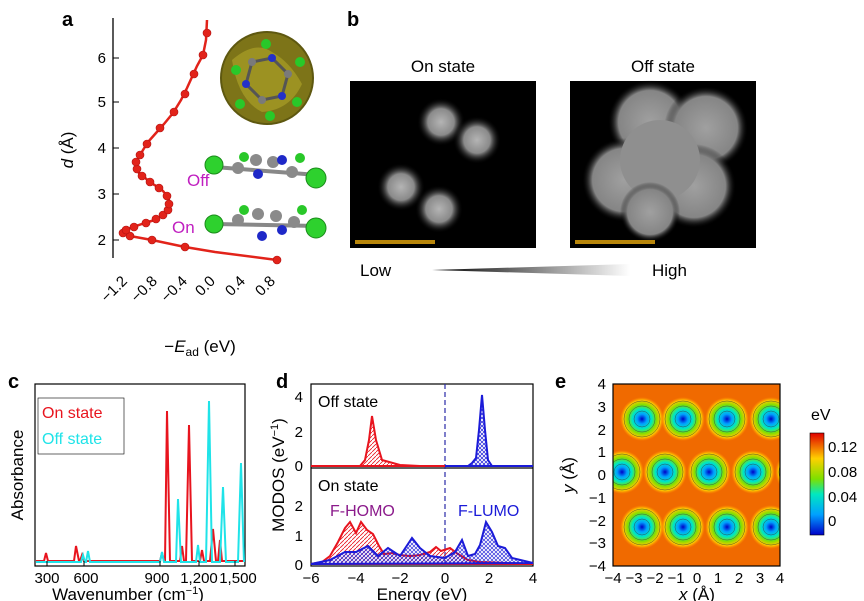 The height and width of the screenshot is (601, 864). Describe the element at coordinates (378, 441) in the screenshot. I see `d-off-homo` at that location.